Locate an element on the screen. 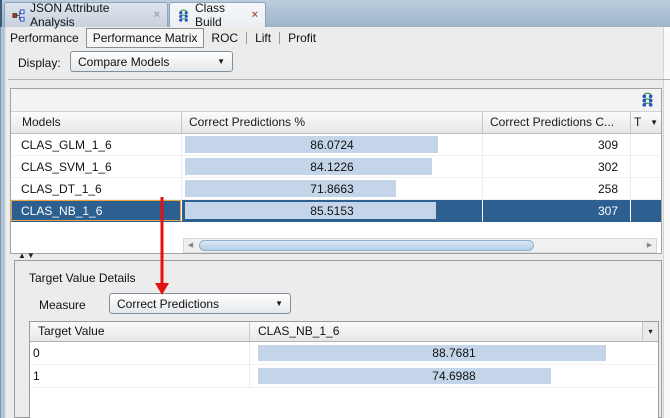 This screenshot has width=670, height=418. scrollbar-track is located at coordinates (420, 245).